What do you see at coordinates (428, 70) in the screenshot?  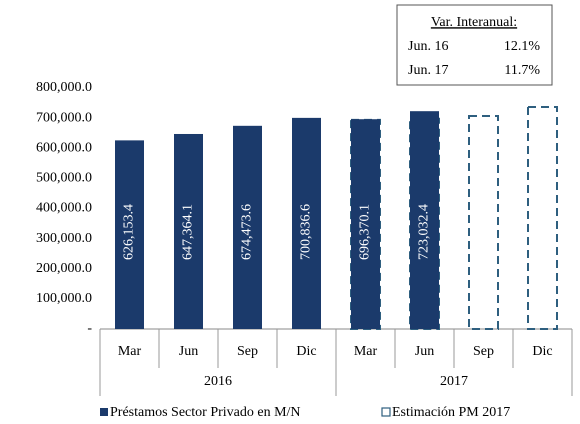 I see `annotation-label: Jun. 17` at bounding box center [428, 70].